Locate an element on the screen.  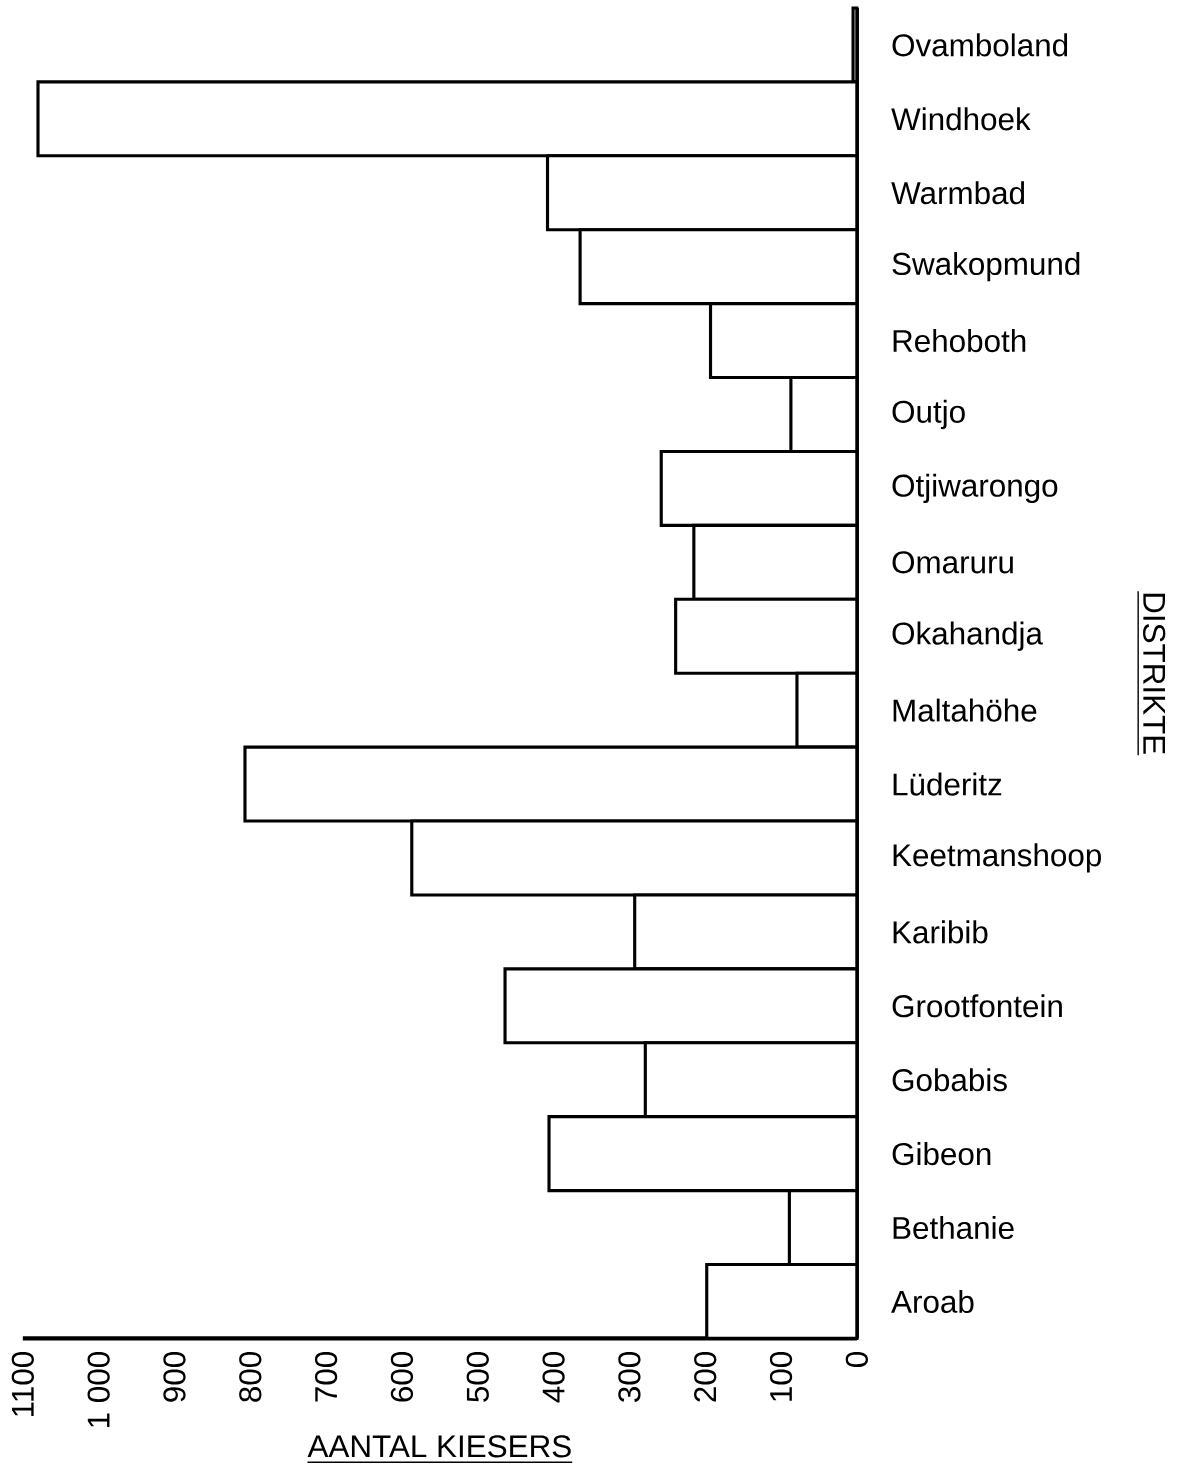
x-tick-label: 600 is located at coordinates (402, 1376).